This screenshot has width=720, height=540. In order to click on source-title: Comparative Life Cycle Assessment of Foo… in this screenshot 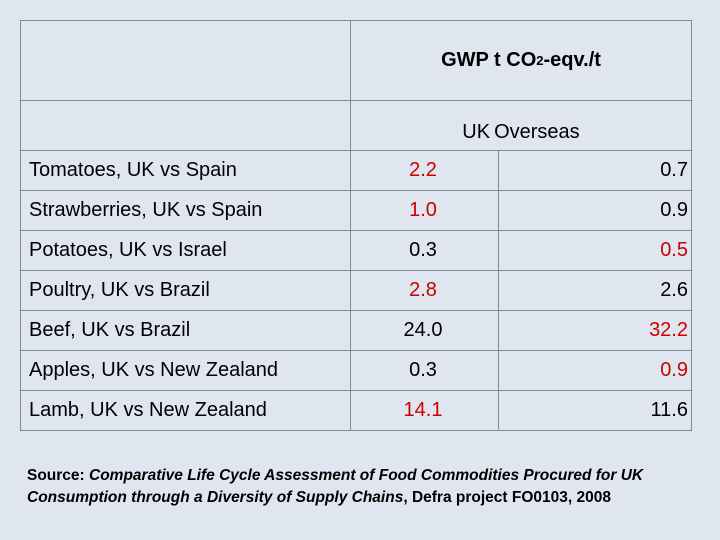, I will do `click(335, 486)`.